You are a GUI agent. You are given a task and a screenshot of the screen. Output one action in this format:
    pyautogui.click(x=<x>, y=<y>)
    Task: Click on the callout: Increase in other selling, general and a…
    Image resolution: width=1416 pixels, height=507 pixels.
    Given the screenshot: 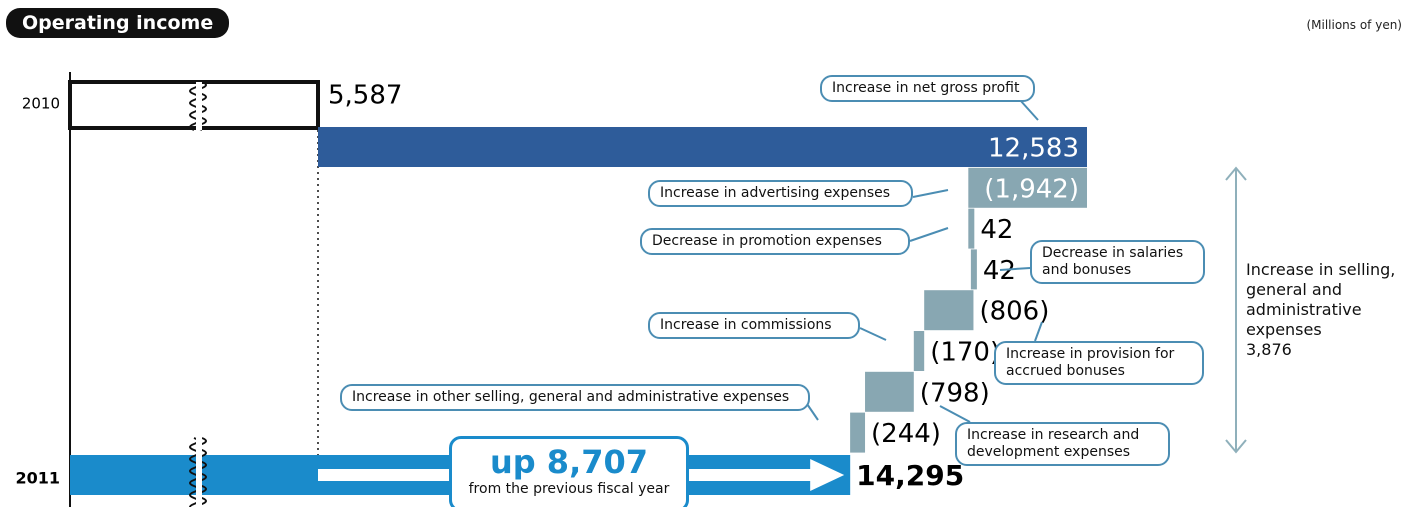 What is the action you would take?
    pyautogui.click(x=575, y=397)
    